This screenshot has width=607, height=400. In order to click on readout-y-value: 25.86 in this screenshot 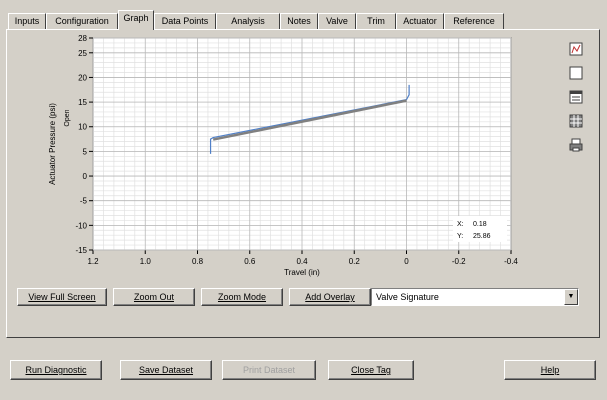, I will do `click(482, 236)`.